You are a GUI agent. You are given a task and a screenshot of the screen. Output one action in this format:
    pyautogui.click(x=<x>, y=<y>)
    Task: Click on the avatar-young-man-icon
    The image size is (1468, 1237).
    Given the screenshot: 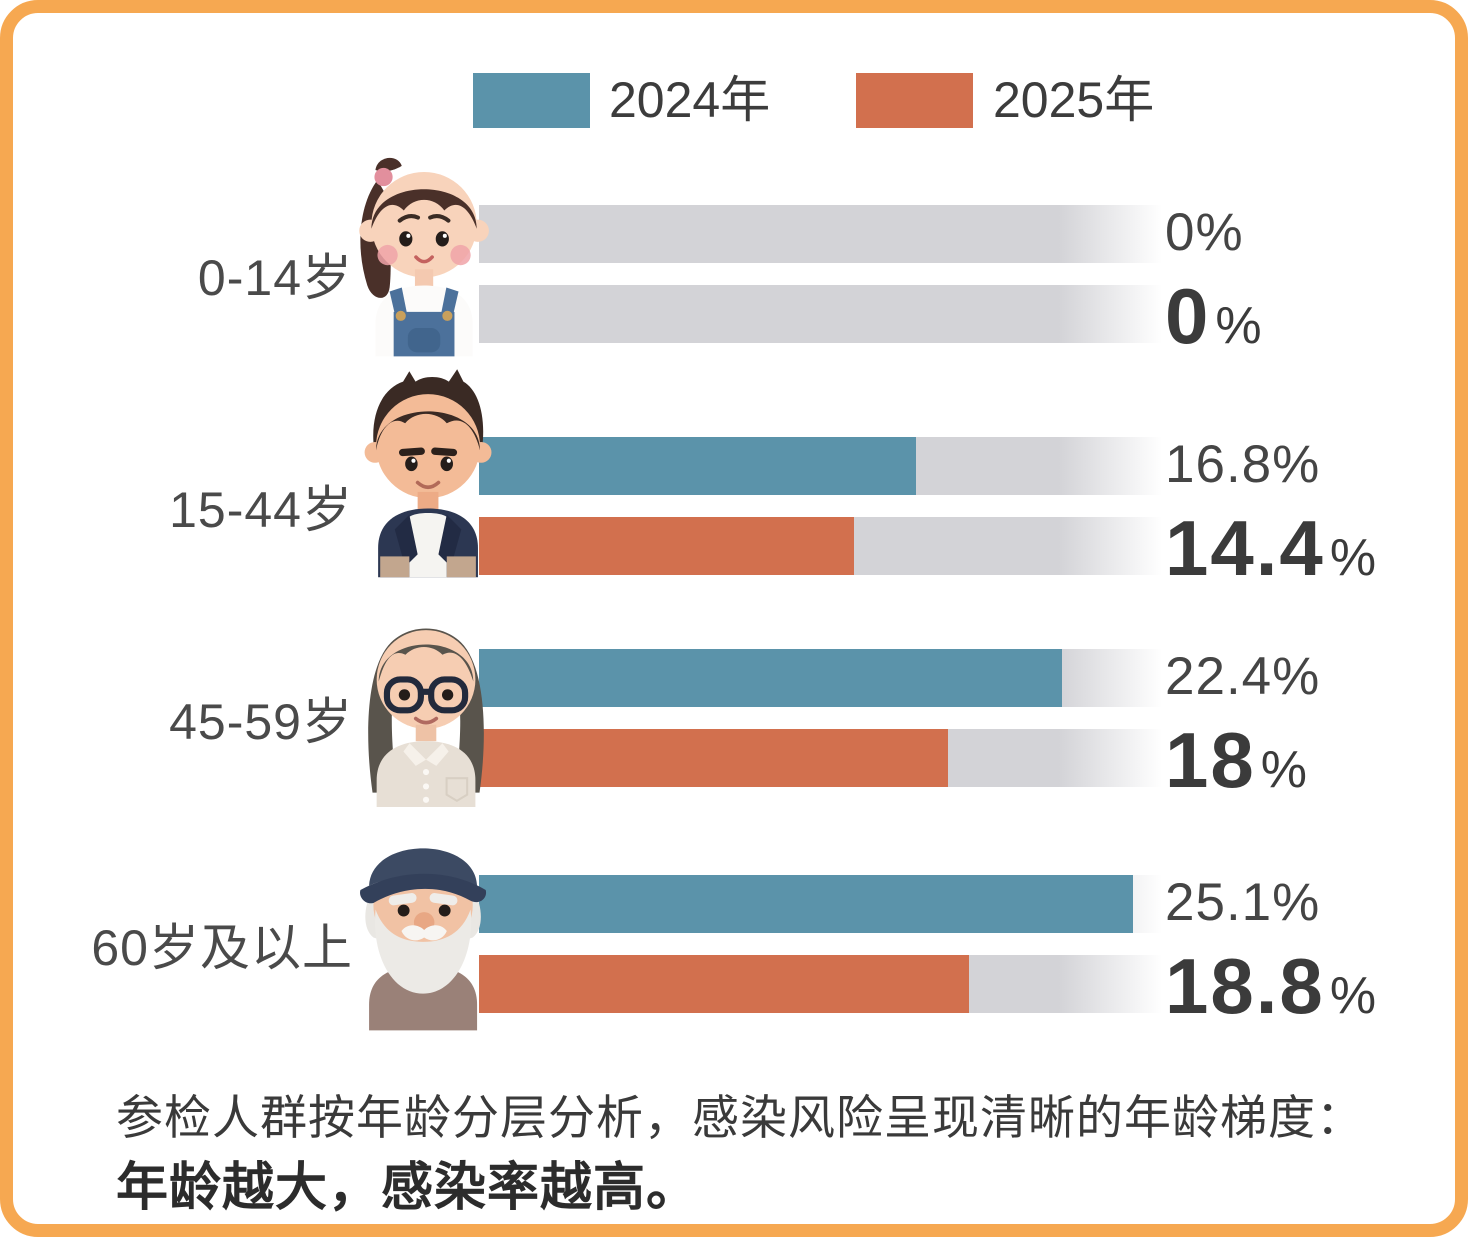 What is the action you would take?
    pyautogui.click(x=427, y=468)
    